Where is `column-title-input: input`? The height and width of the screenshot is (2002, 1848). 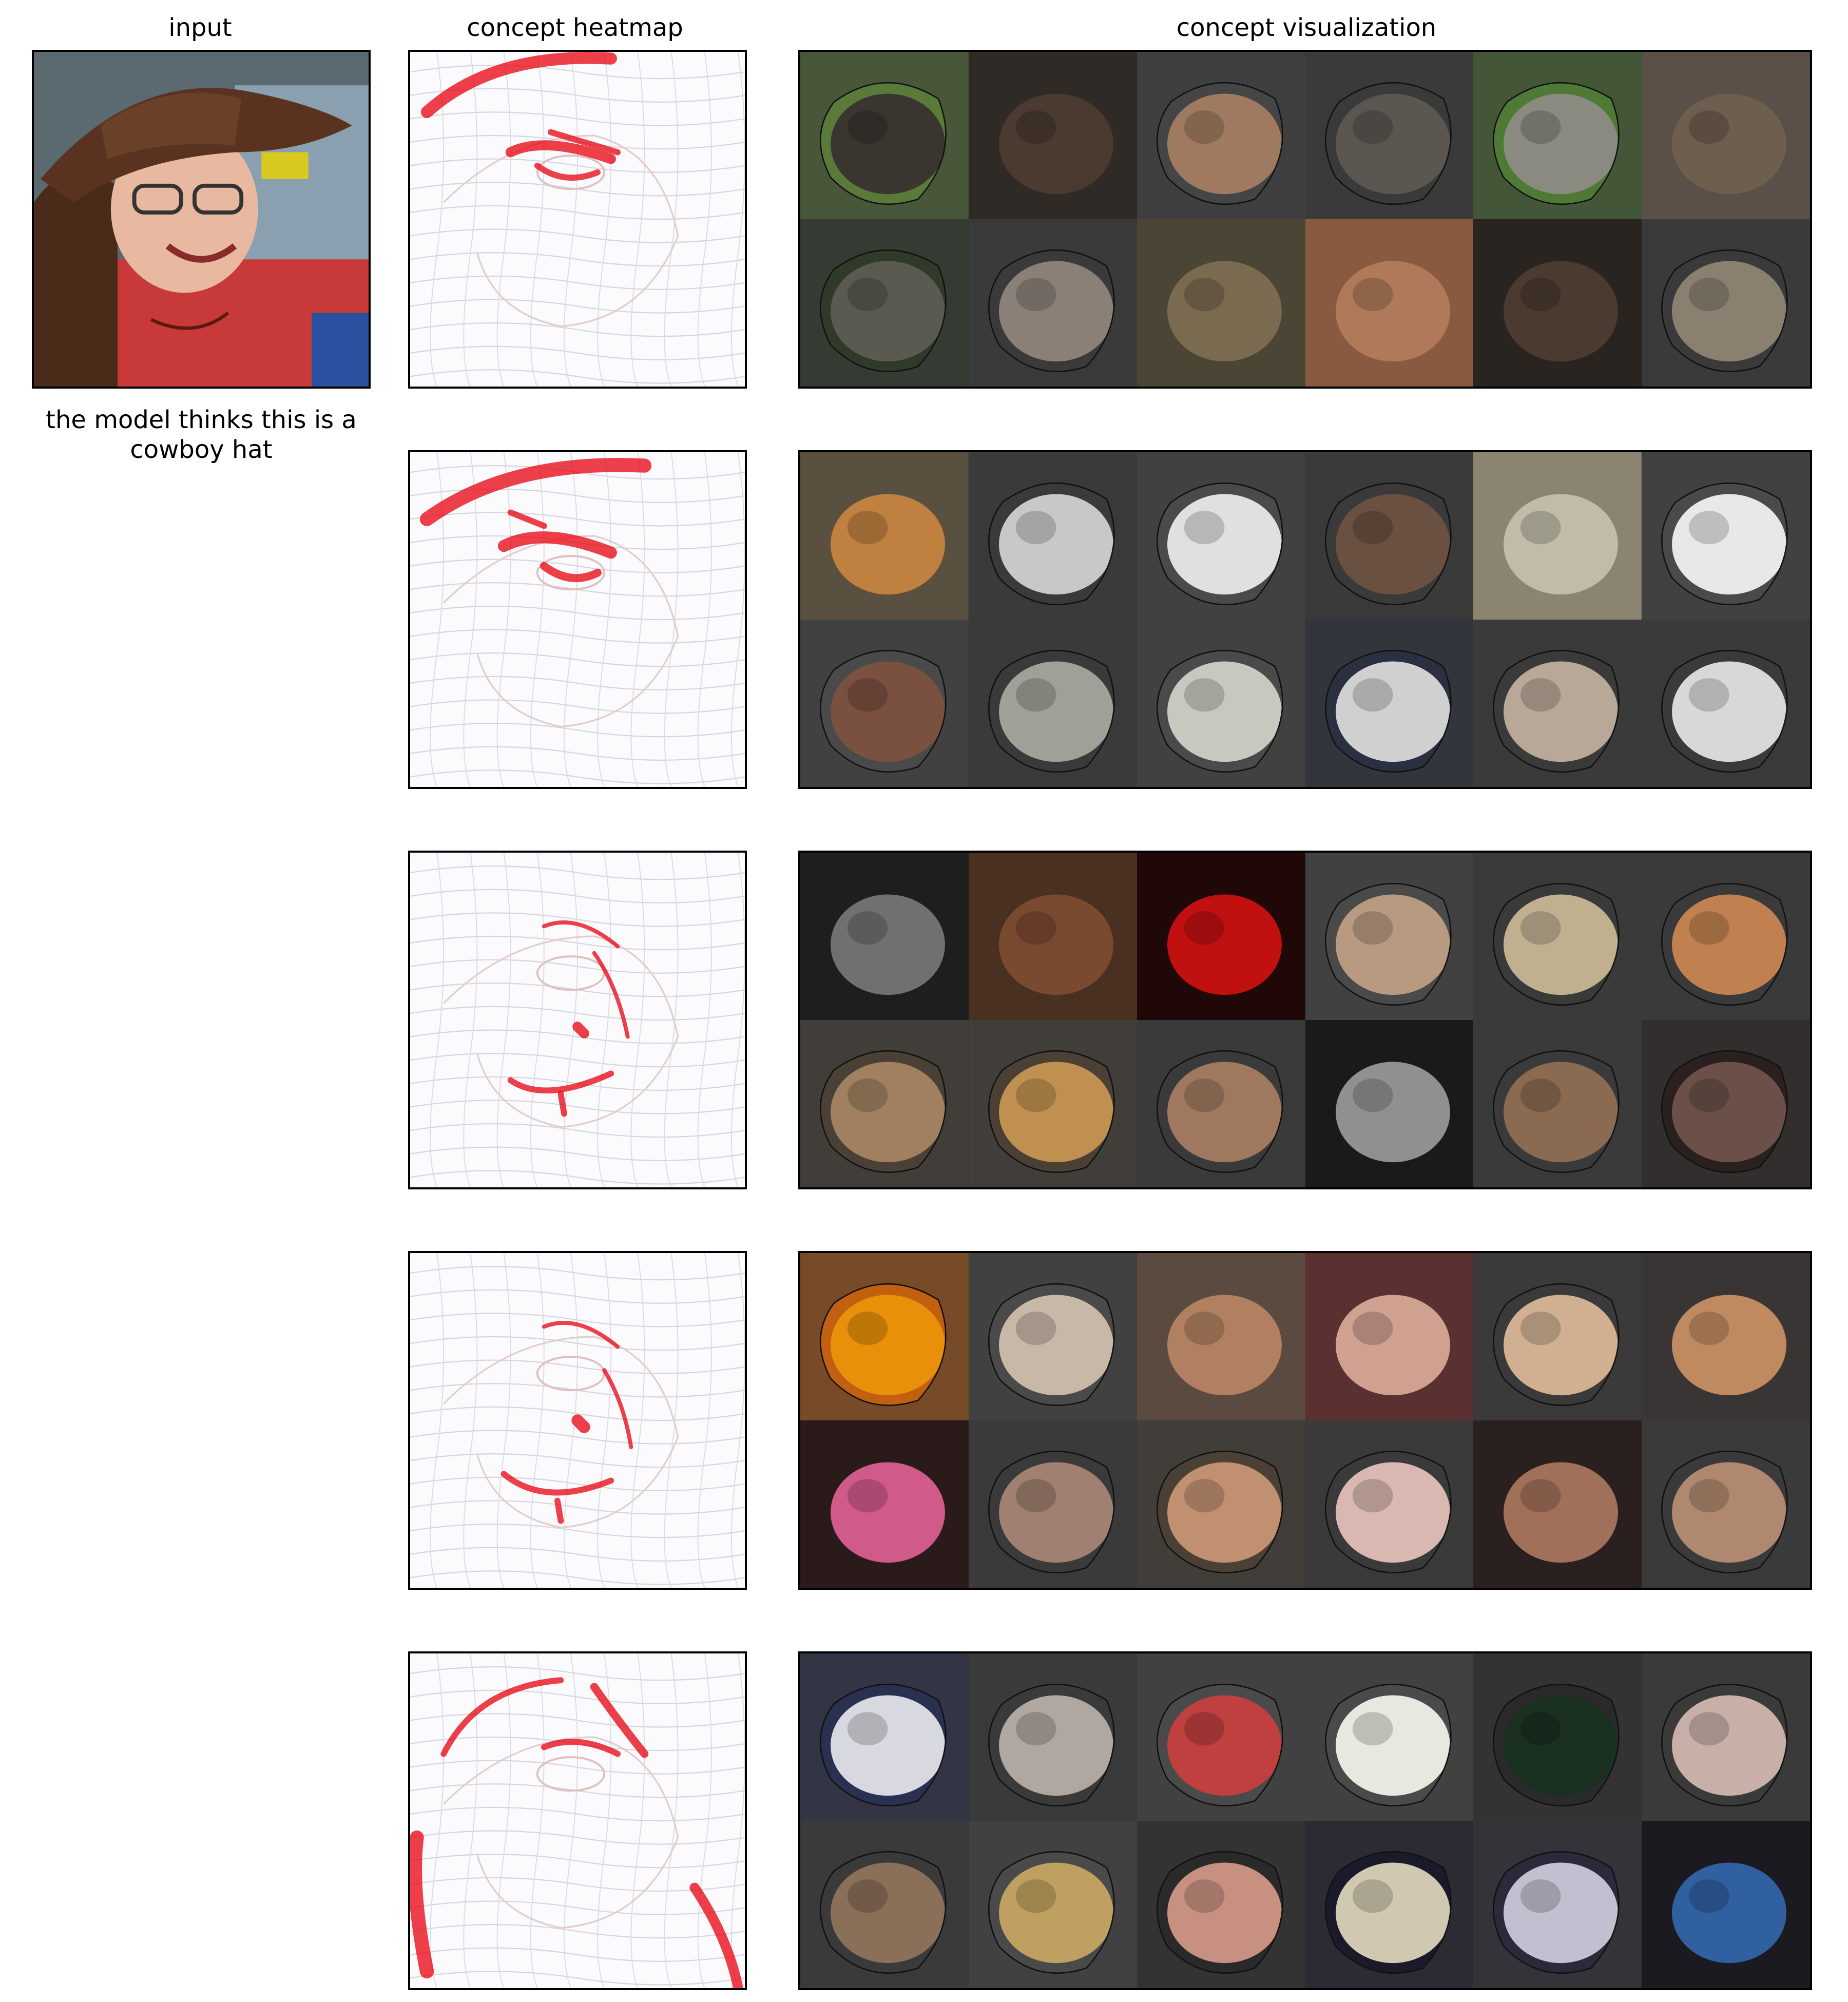 column-title-input: input is located at coordinates (200, 27).